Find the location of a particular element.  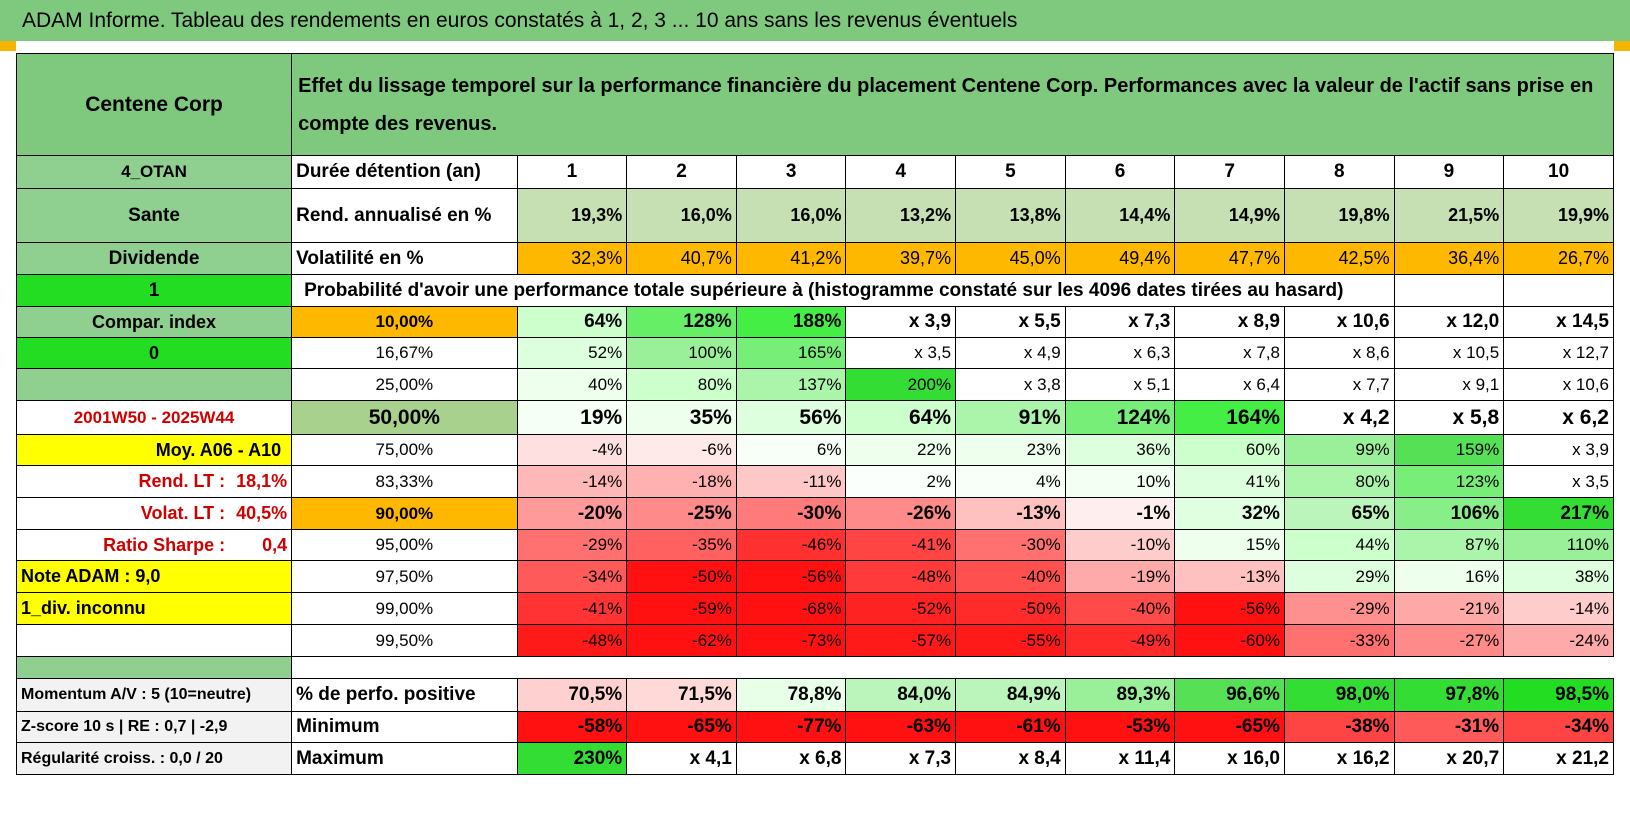

separator-green is located at coordinates (154, 667).